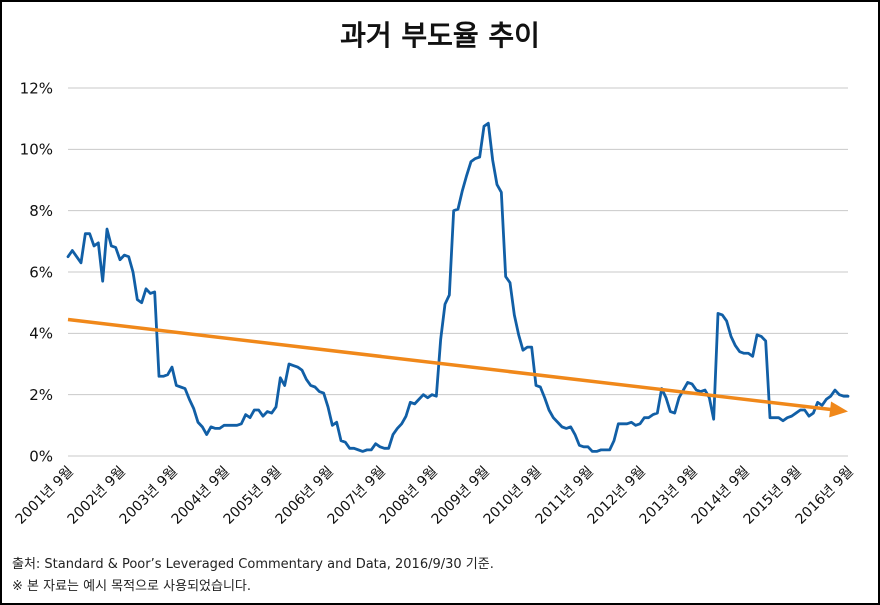 Image resolution: width=880 pixels, height=605 pixels. What do you see at coordinates (440, 35) in the screenshot?
I see `chart-title: 과거 부도율 추이` at bounding box center [440, 35].